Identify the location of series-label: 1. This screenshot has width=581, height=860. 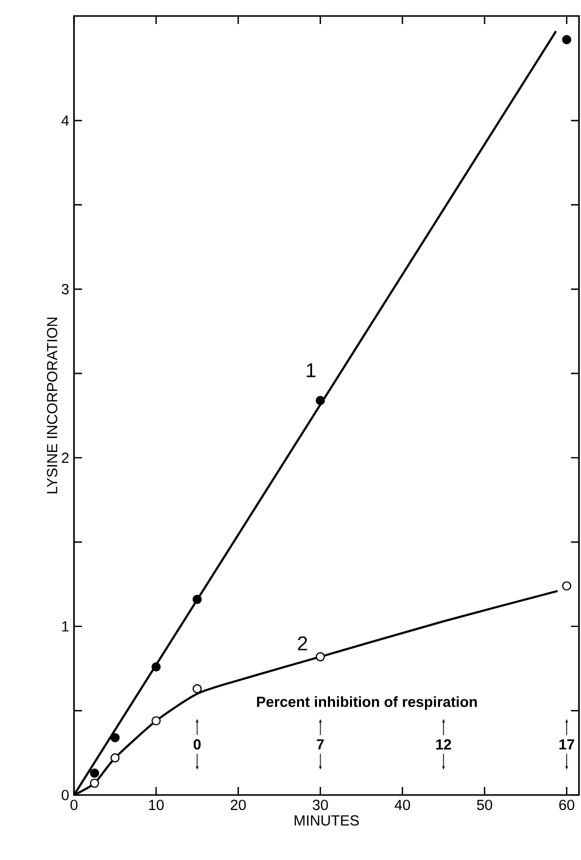
(311, 370).